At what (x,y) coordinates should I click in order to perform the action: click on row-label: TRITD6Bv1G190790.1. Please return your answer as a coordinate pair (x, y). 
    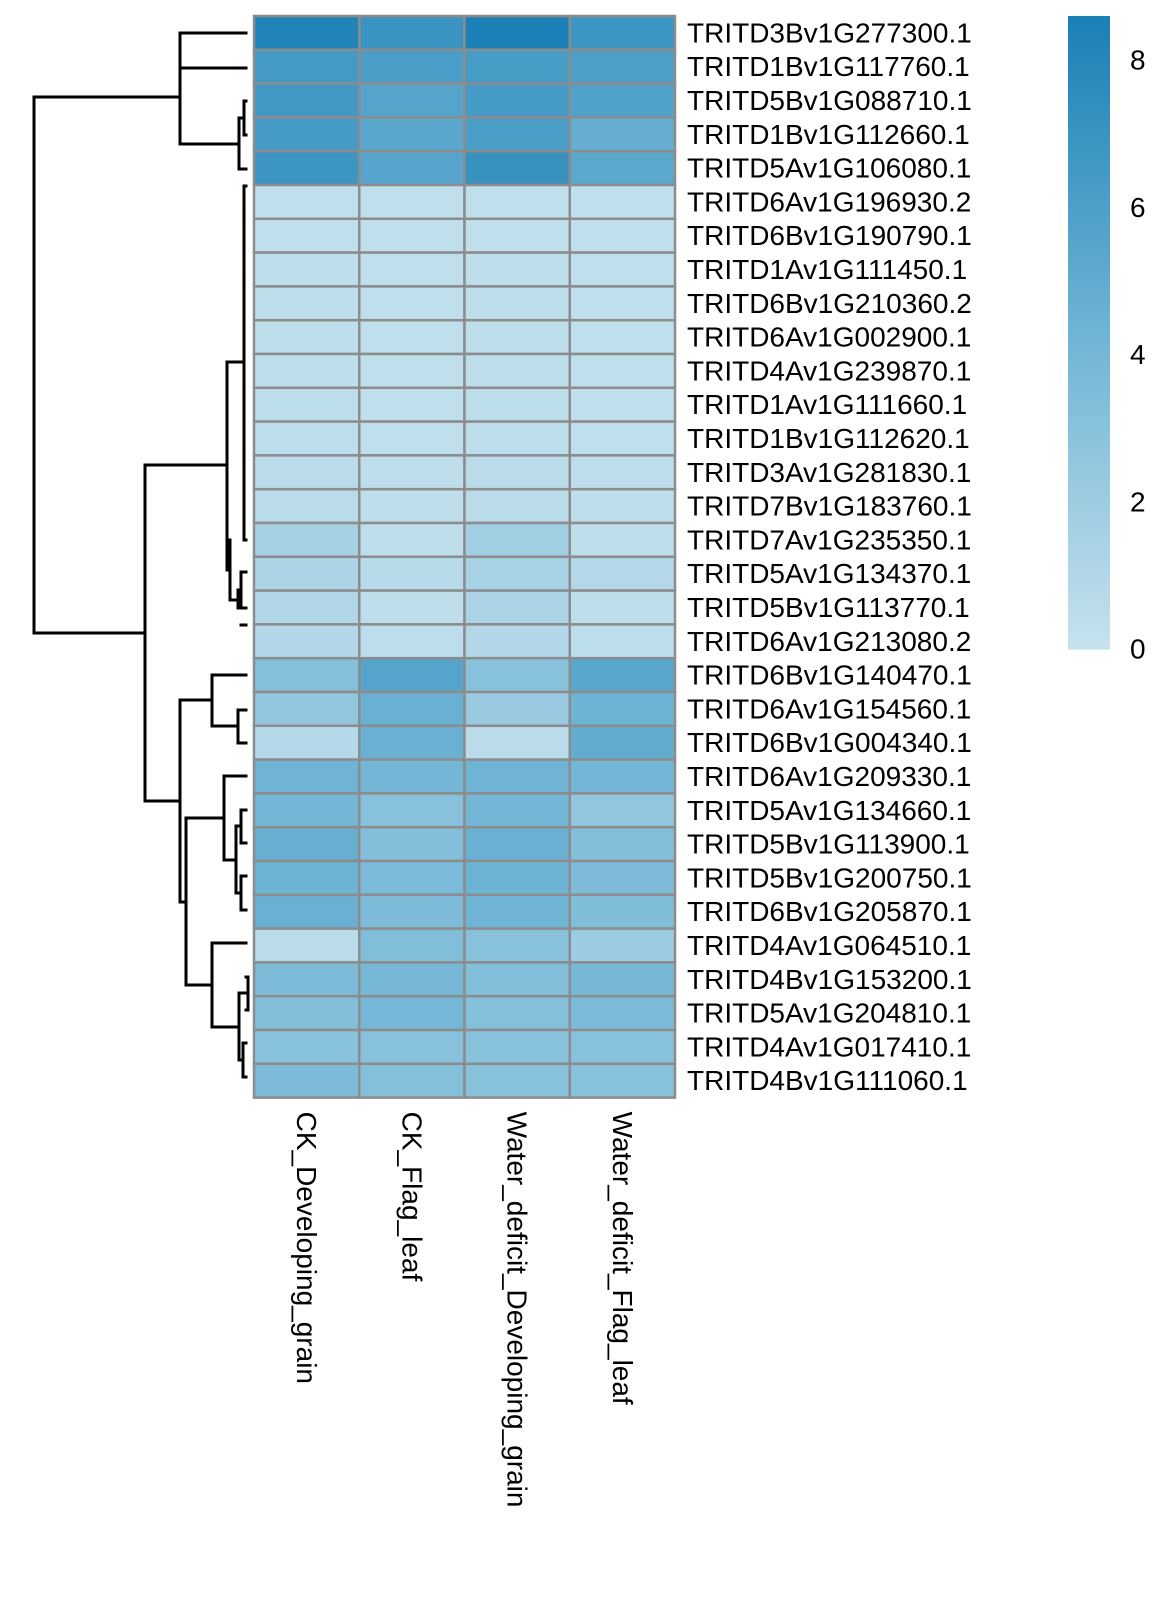
    Looking at the image, I should click on (829, 235).